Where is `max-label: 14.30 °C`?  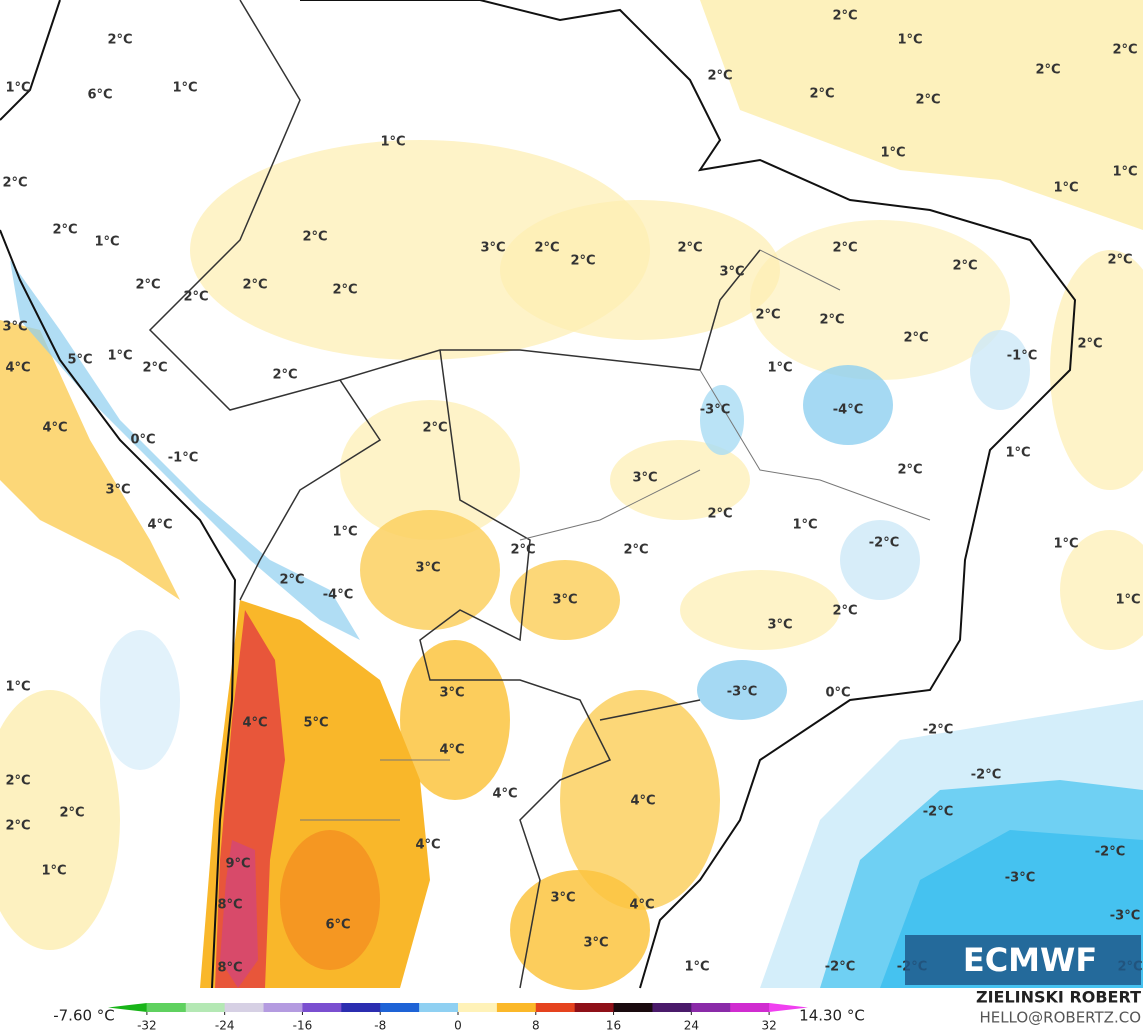 max-label: 14.30 °C is located at coordinates (832, 1016).